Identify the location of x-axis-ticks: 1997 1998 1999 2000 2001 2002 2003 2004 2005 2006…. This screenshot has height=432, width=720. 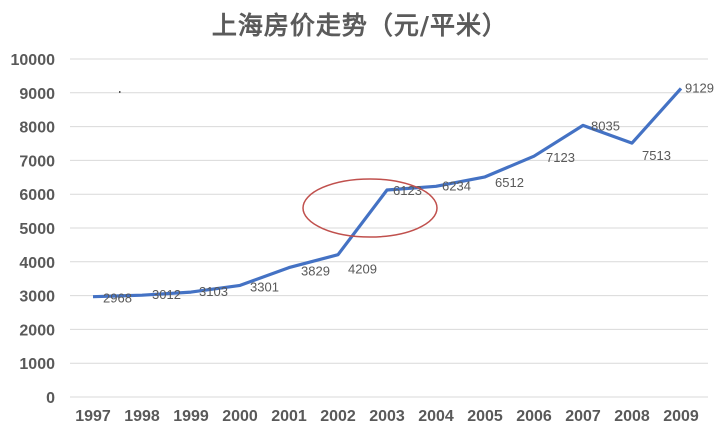
(387, 416).